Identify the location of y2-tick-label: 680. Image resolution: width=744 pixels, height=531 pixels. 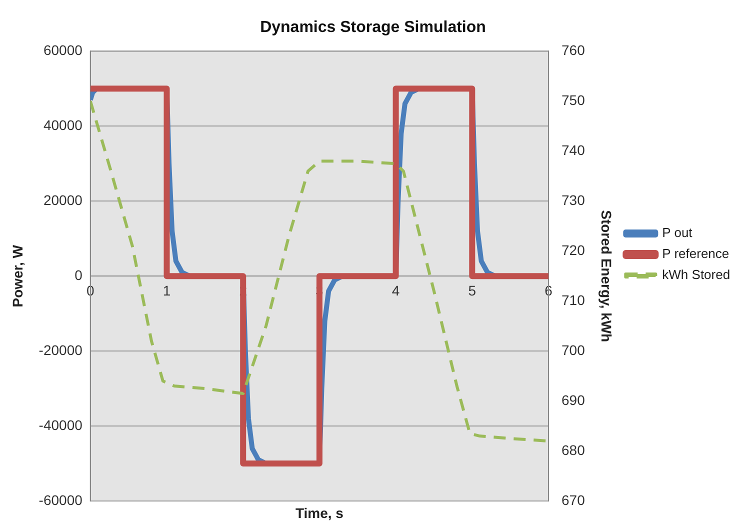
(574, 450).